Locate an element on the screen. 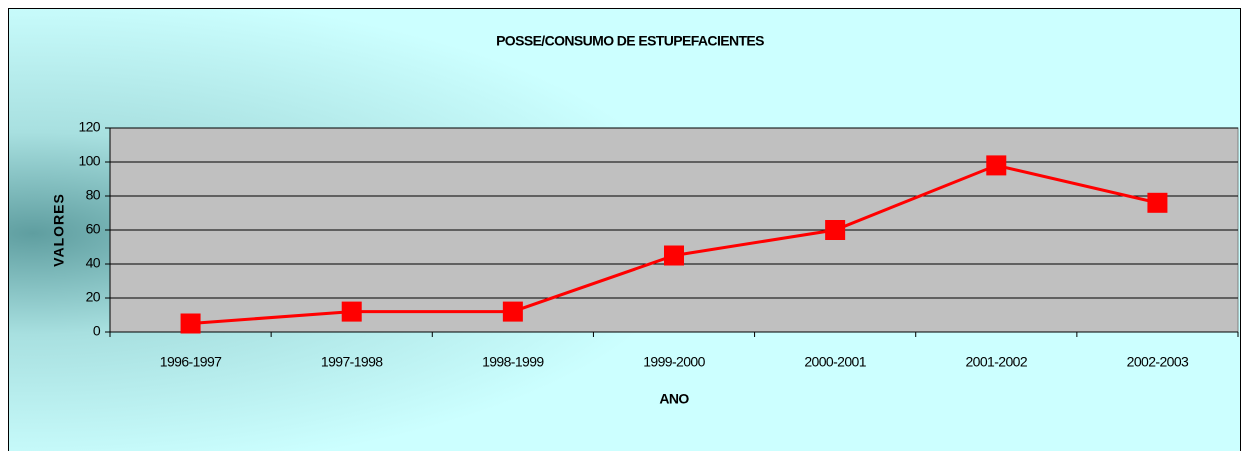  x-tick-label: 2000-2001 is located at coordinates (835, 362).